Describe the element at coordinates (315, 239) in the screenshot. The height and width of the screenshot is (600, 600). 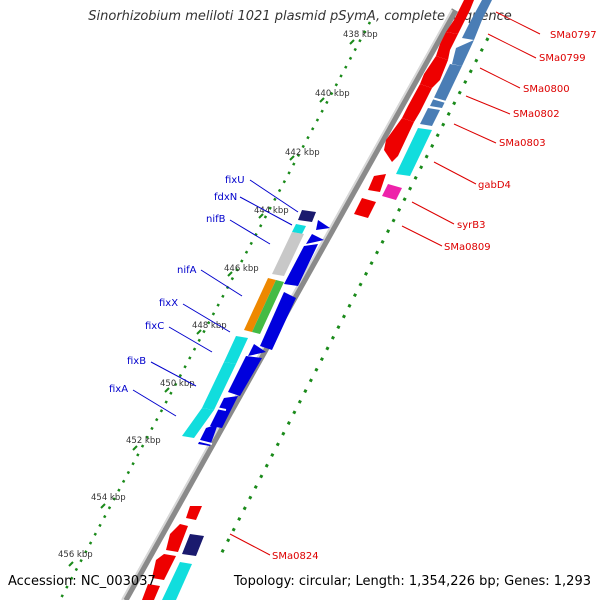
I see `gene-nifb-arrow` at that location.